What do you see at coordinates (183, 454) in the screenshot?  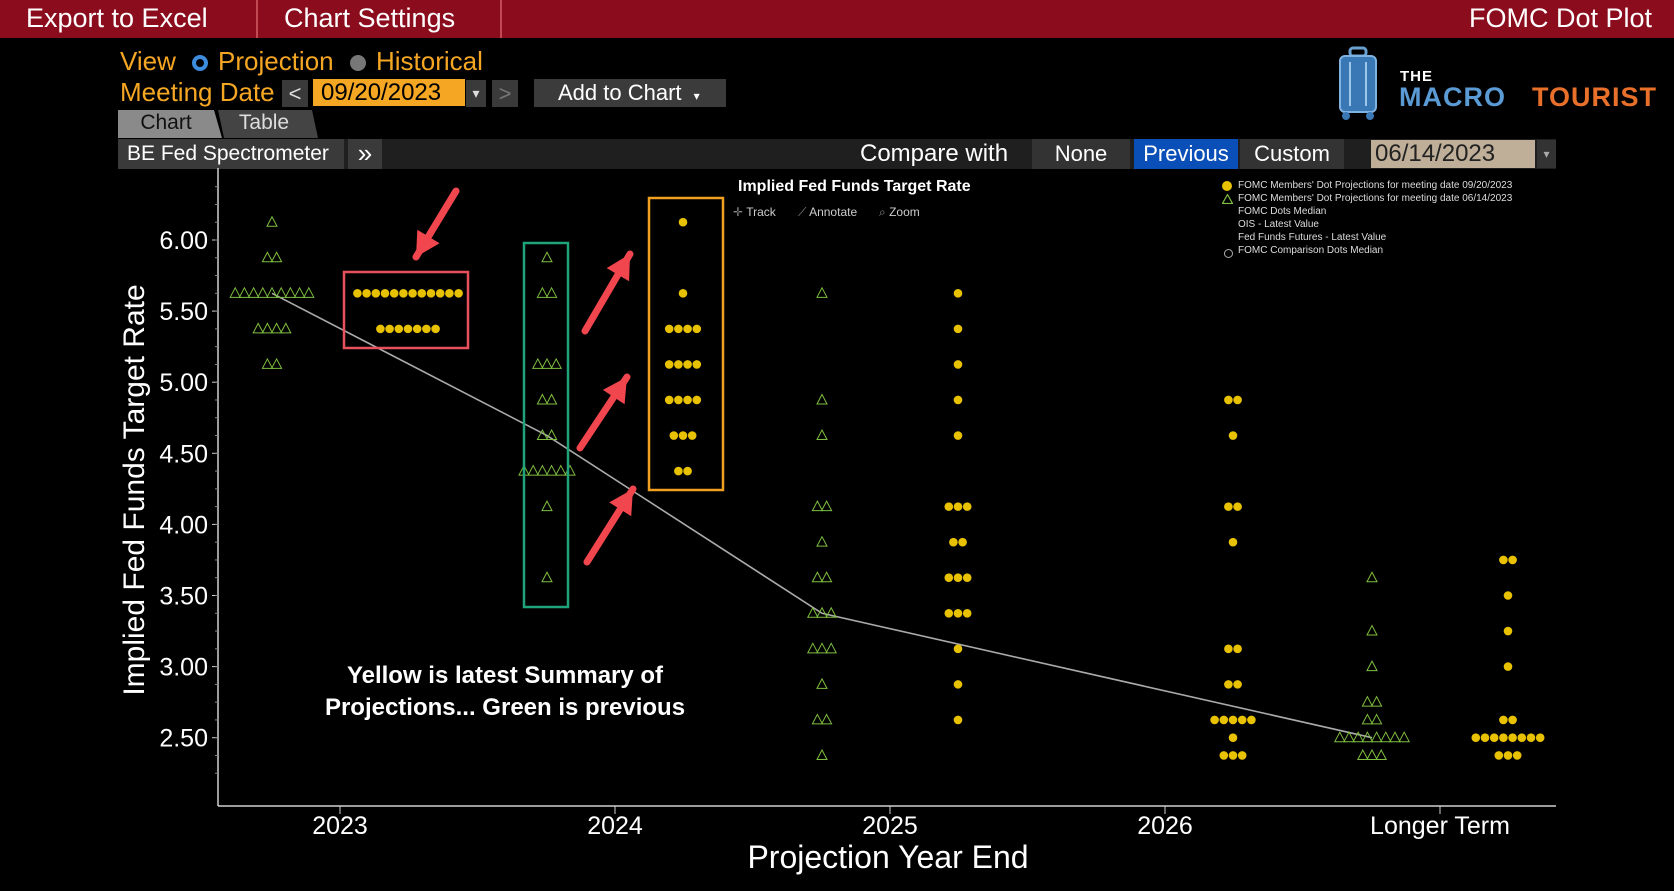 I see `y-tick-label: 4.50` at bounding box center [183, 454].